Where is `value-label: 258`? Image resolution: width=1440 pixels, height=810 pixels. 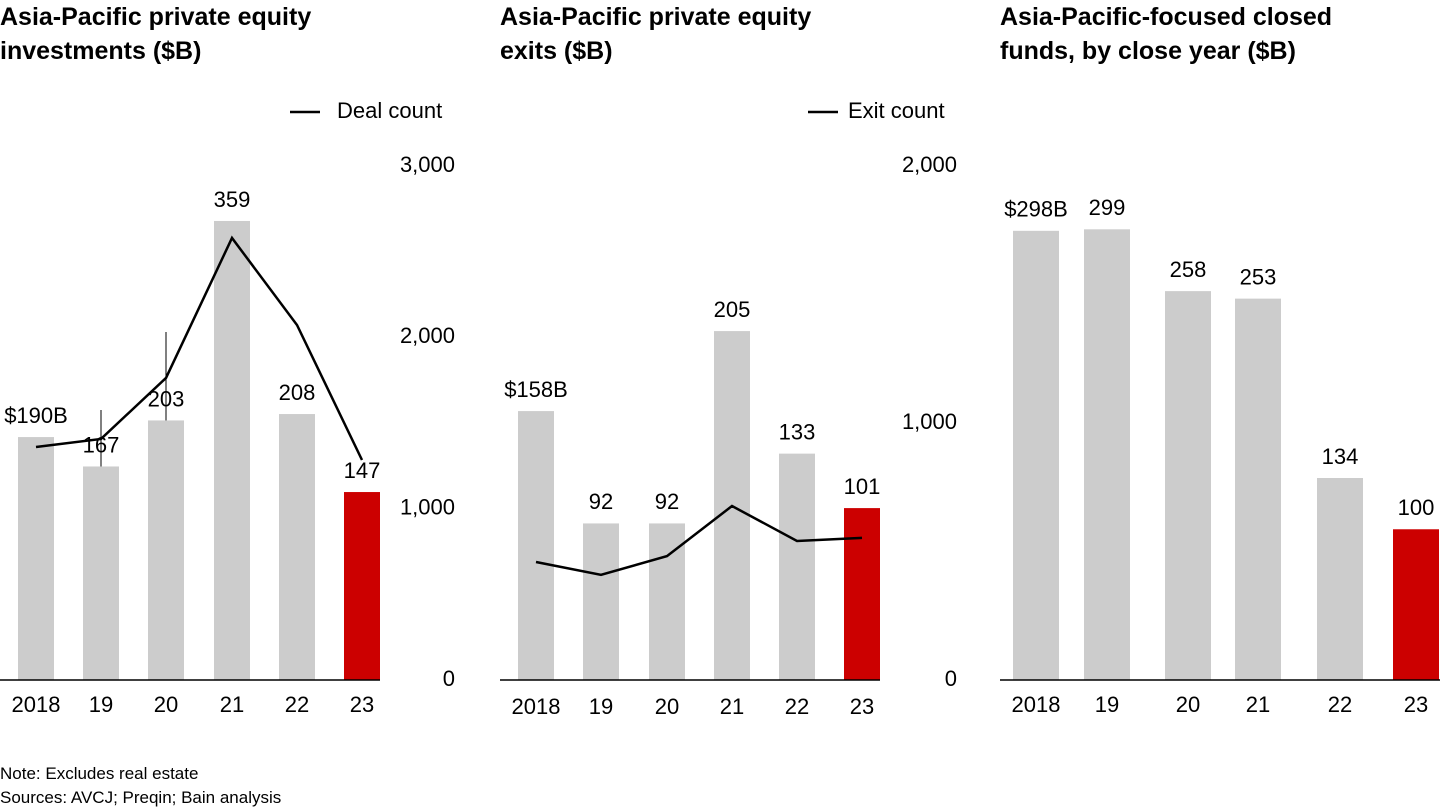
value-label: 258 is located at coordinates (1188, 269).